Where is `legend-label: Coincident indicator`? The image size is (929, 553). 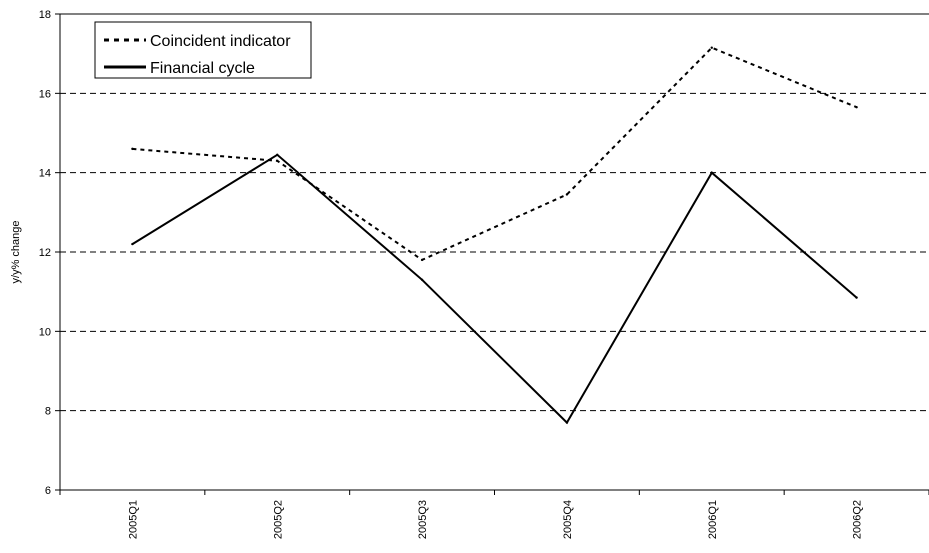 legend-label: Coincident indicator is located at coordinates (220, 41).